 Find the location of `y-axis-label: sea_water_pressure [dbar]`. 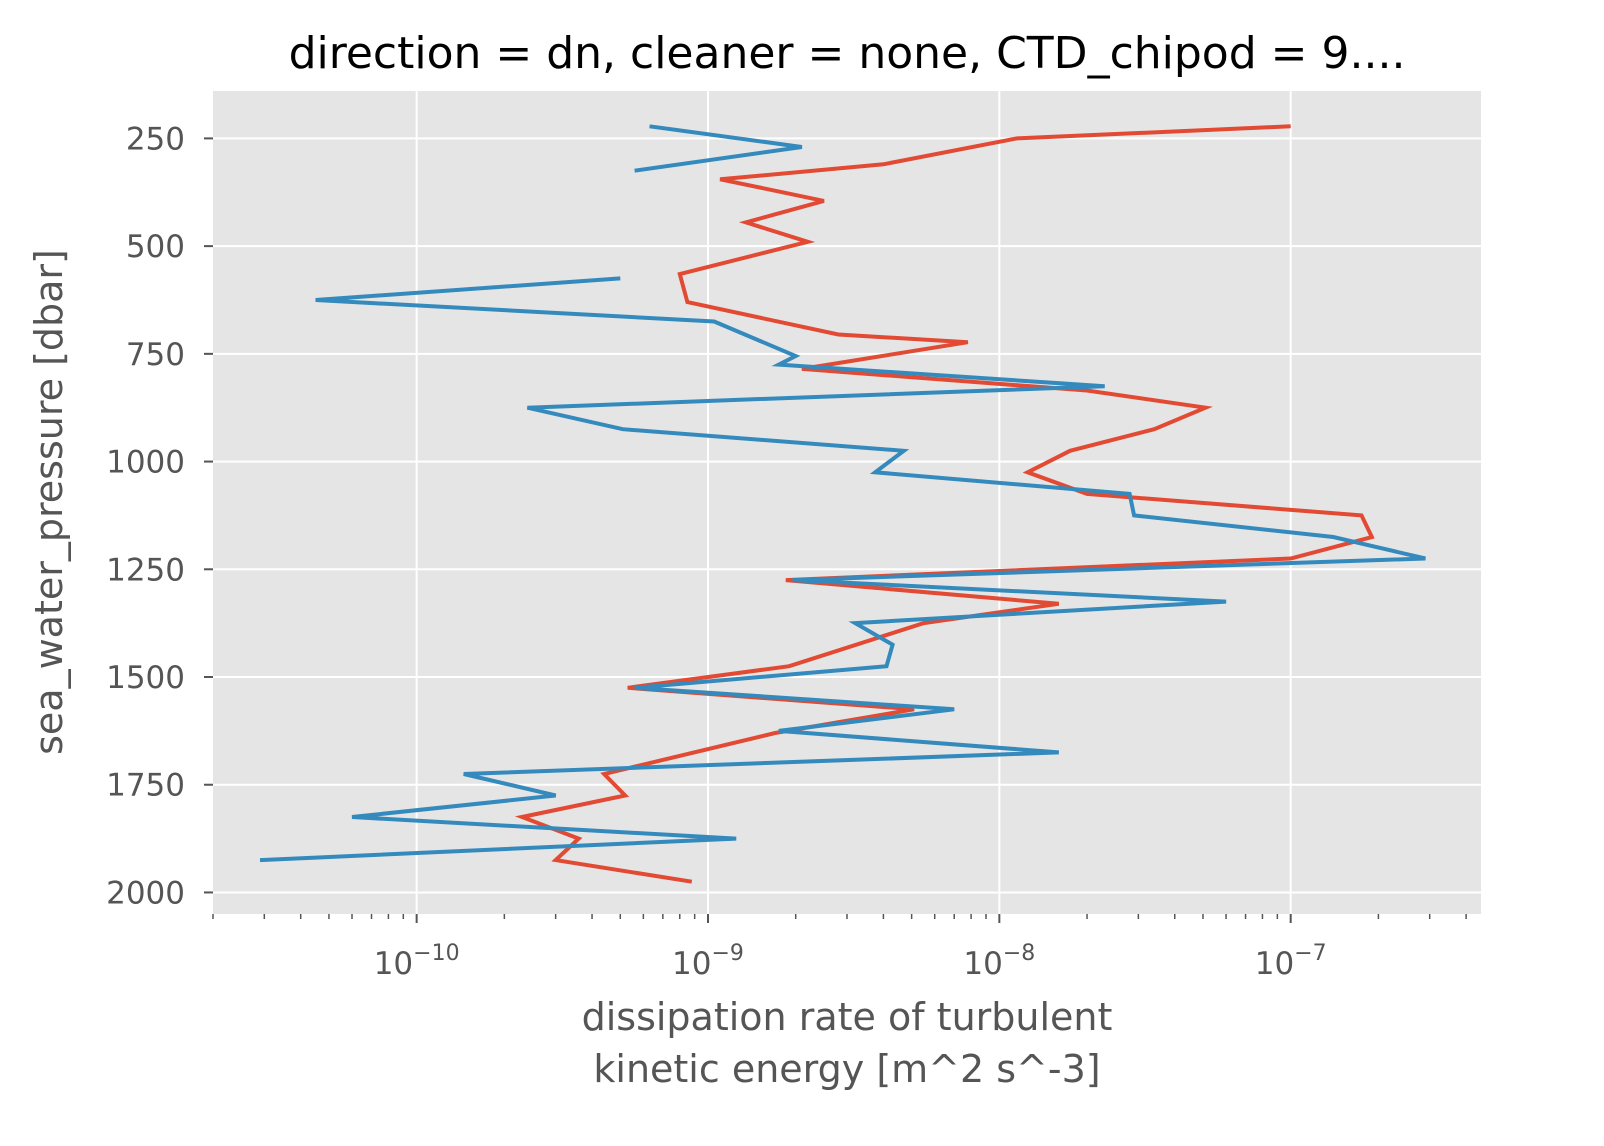

y-axis-label: sea_water_pressure [dbar] is located at coordinates (49, 502).